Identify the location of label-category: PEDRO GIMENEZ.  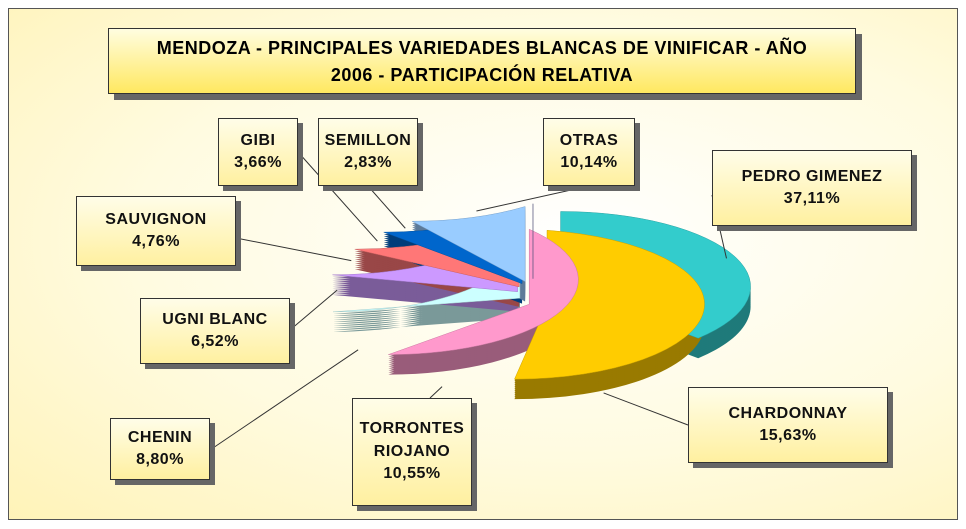
(812, 176).